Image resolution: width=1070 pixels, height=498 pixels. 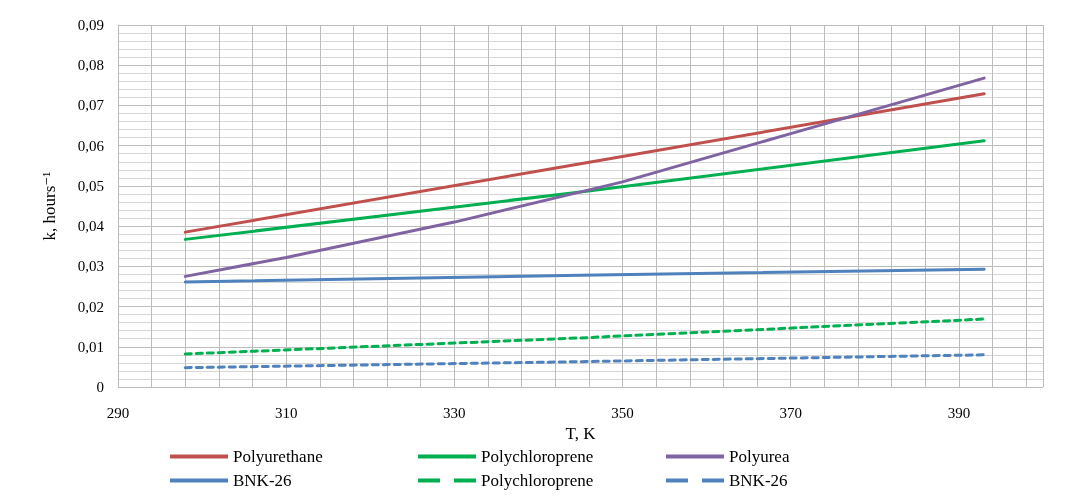 I want to click on y-tick-label: 0,04, so click(x=91, y=226).